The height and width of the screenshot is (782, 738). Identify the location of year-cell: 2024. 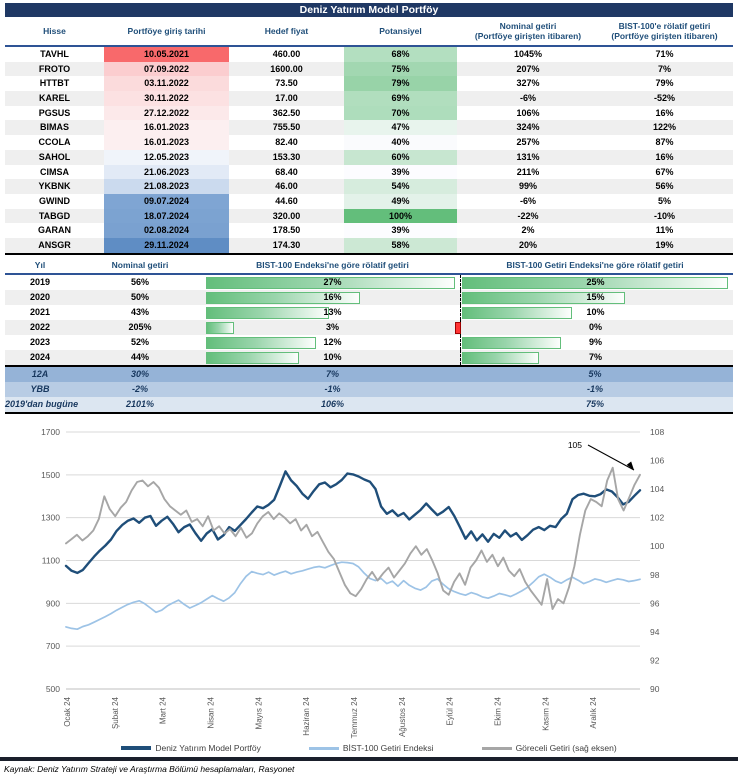
(40, 357).